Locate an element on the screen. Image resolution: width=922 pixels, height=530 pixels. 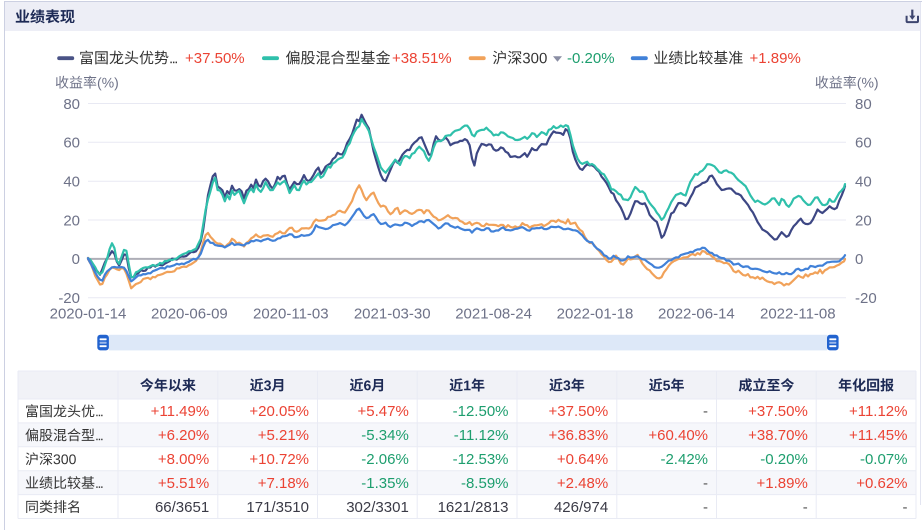
svg-text: -1.35% is located at coordinates (385, 483).